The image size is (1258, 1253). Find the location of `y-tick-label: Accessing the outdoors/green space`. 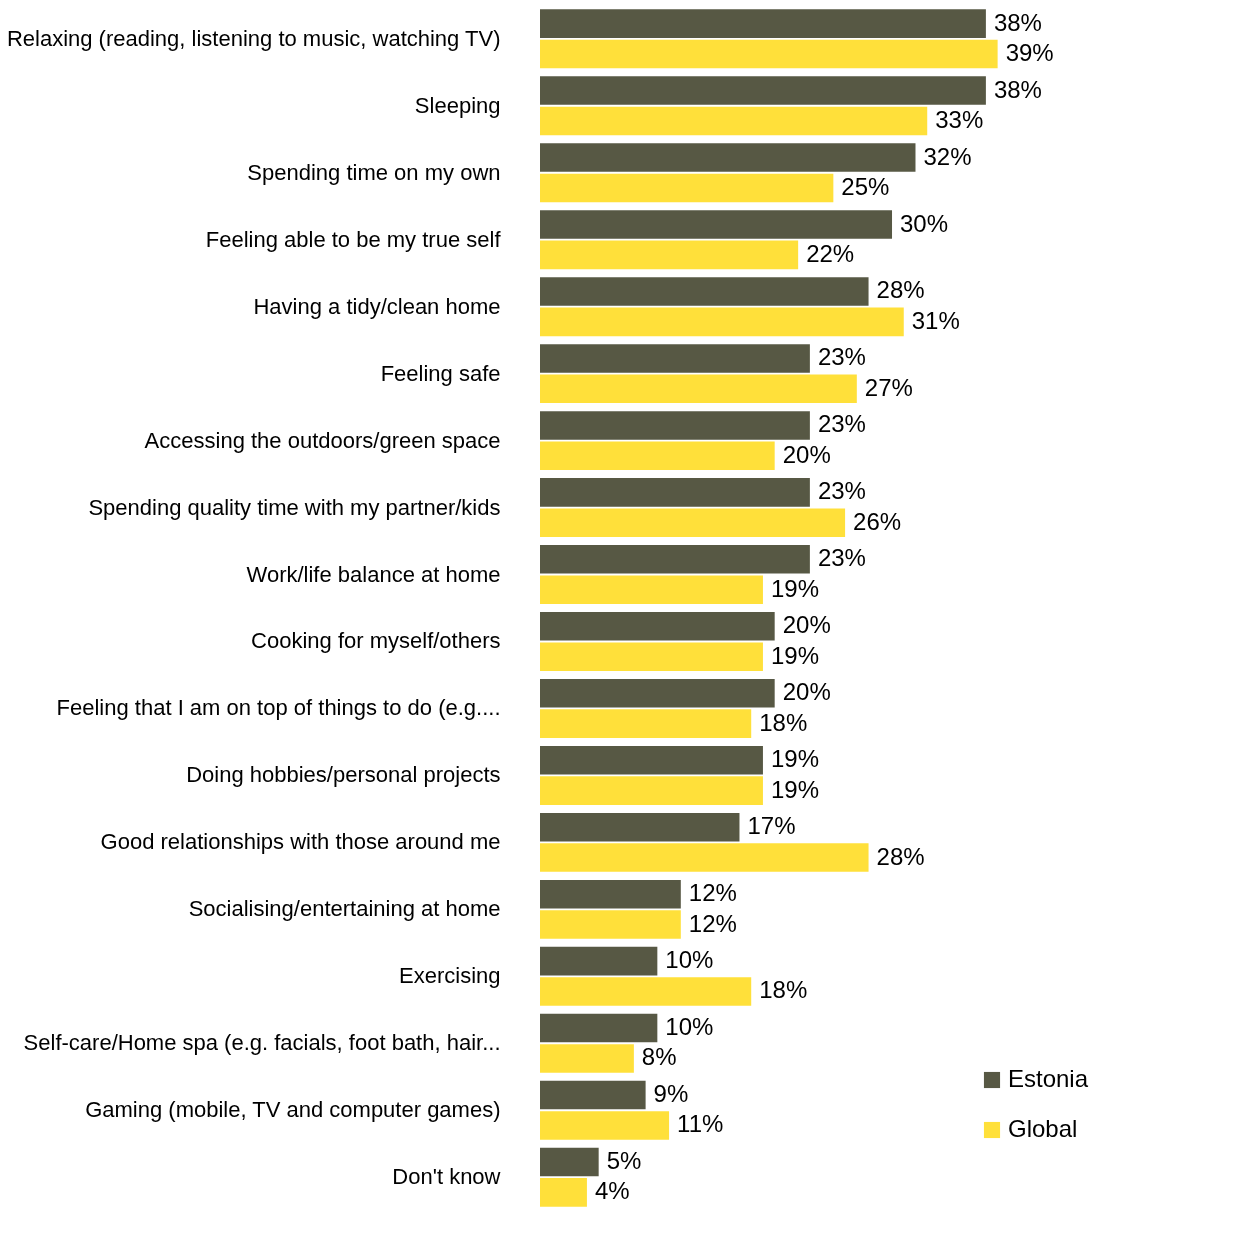

y-tick-label: Accessing the outdoors/green space is located at coordinates (322, 440).